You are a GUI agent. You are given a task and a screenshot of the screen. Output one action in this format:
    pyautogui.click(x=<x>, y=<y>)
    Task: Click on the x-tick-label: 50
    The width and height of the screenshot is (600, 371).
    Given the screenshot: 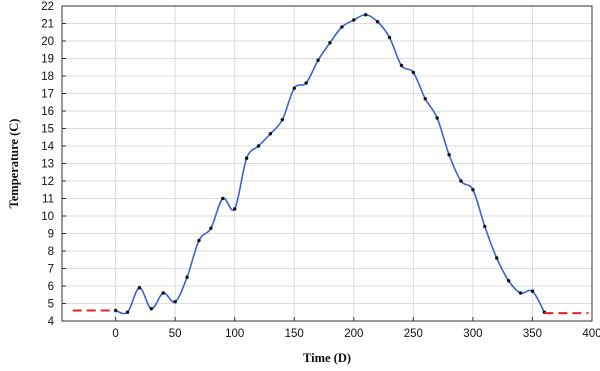 What is the action you would take?
    pyautogui.click(x=175, y=334)
    